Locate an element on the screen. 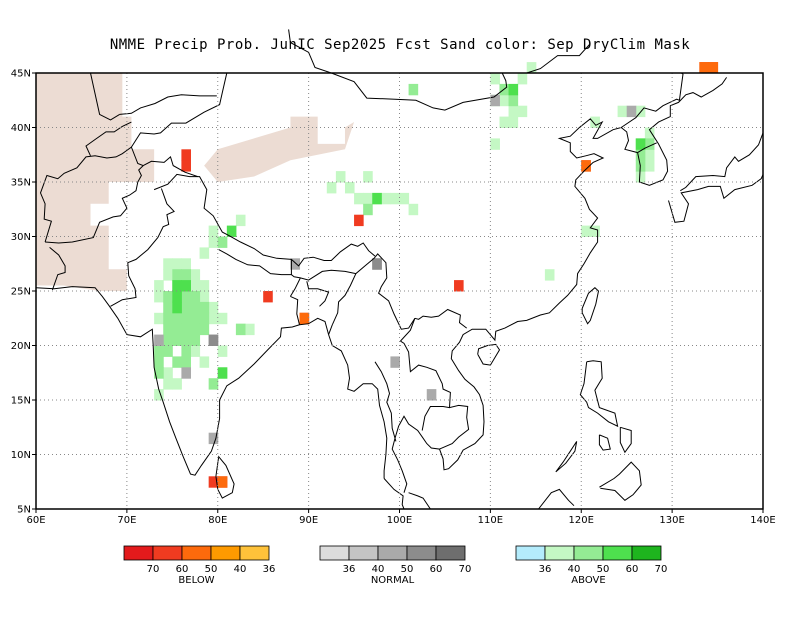 The image size is (800, 618). x-tick-label: 120E is located at coordinates (581, 520).